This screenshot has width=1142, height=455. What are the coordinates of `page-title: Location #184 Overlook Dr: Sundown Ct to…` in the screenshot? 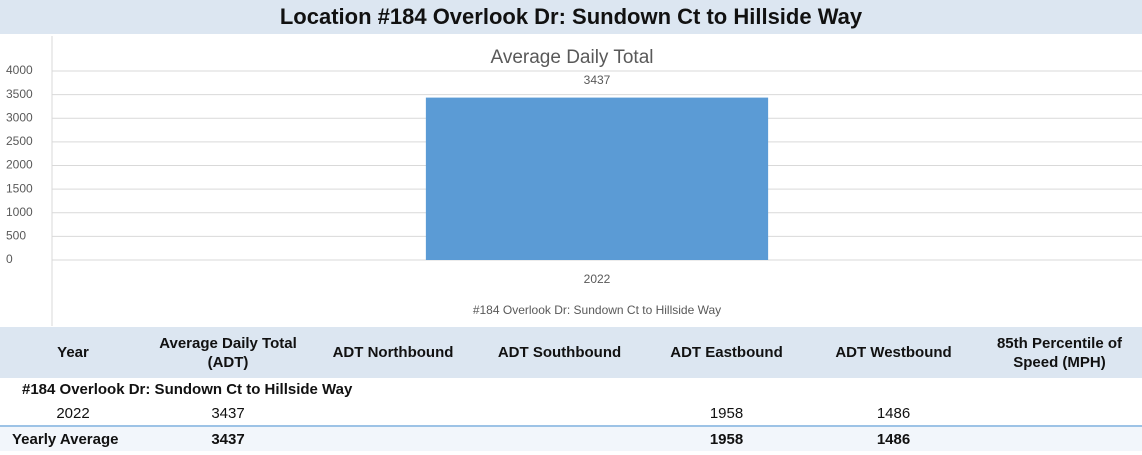 It's located at (571, 17).